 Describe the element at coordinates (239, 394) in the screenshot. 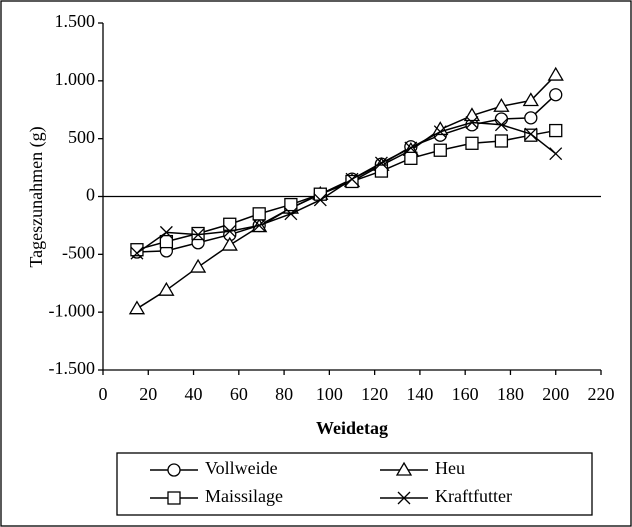

I see `x-tick-label: 60` at that location.